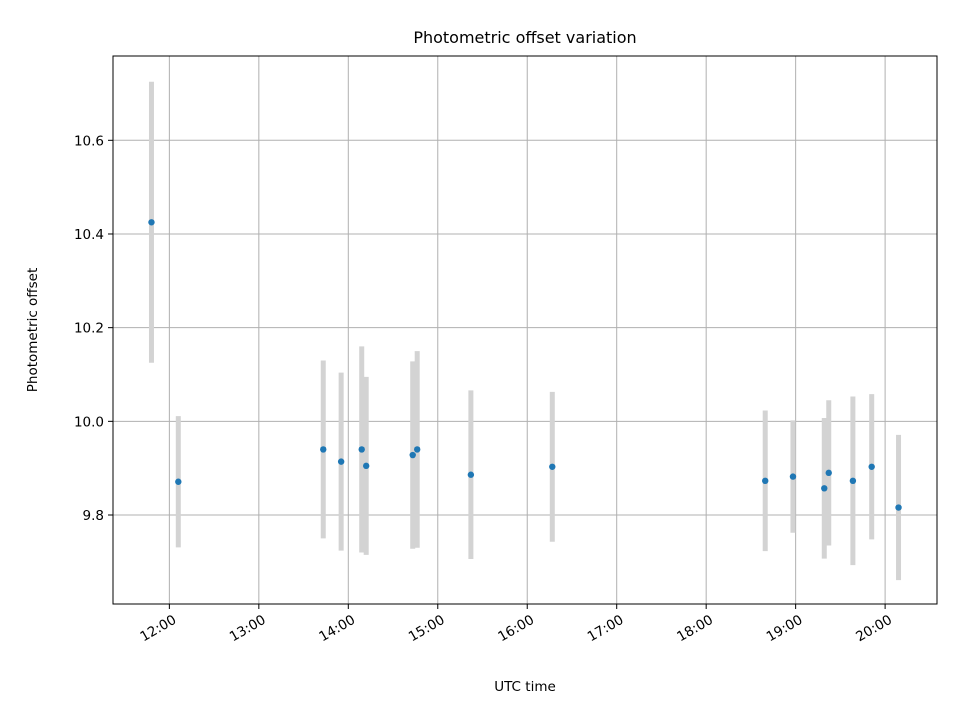  What do you see at coordinates (93, 516) in the screenshot?
I see `y-tick-label: 9.8` at bounding box center [93, 516].